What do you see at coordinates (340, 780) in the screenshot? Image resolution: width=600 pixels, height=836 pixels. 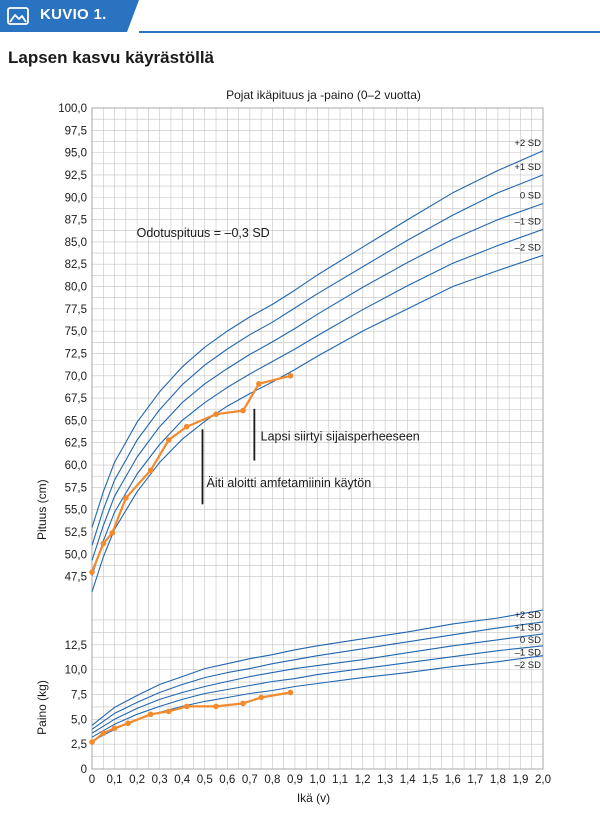 I see `x-tick-label: 1,1` at bounding box center [340, 780].